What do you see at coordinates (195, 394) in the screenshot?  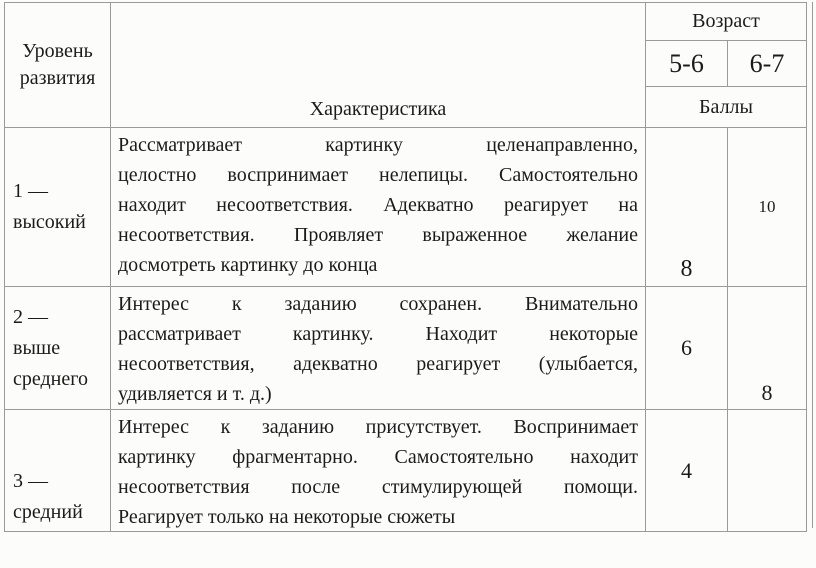 I see `characteristic-text-line: удивляется и т. д.)` at bounding box center [195, 394].